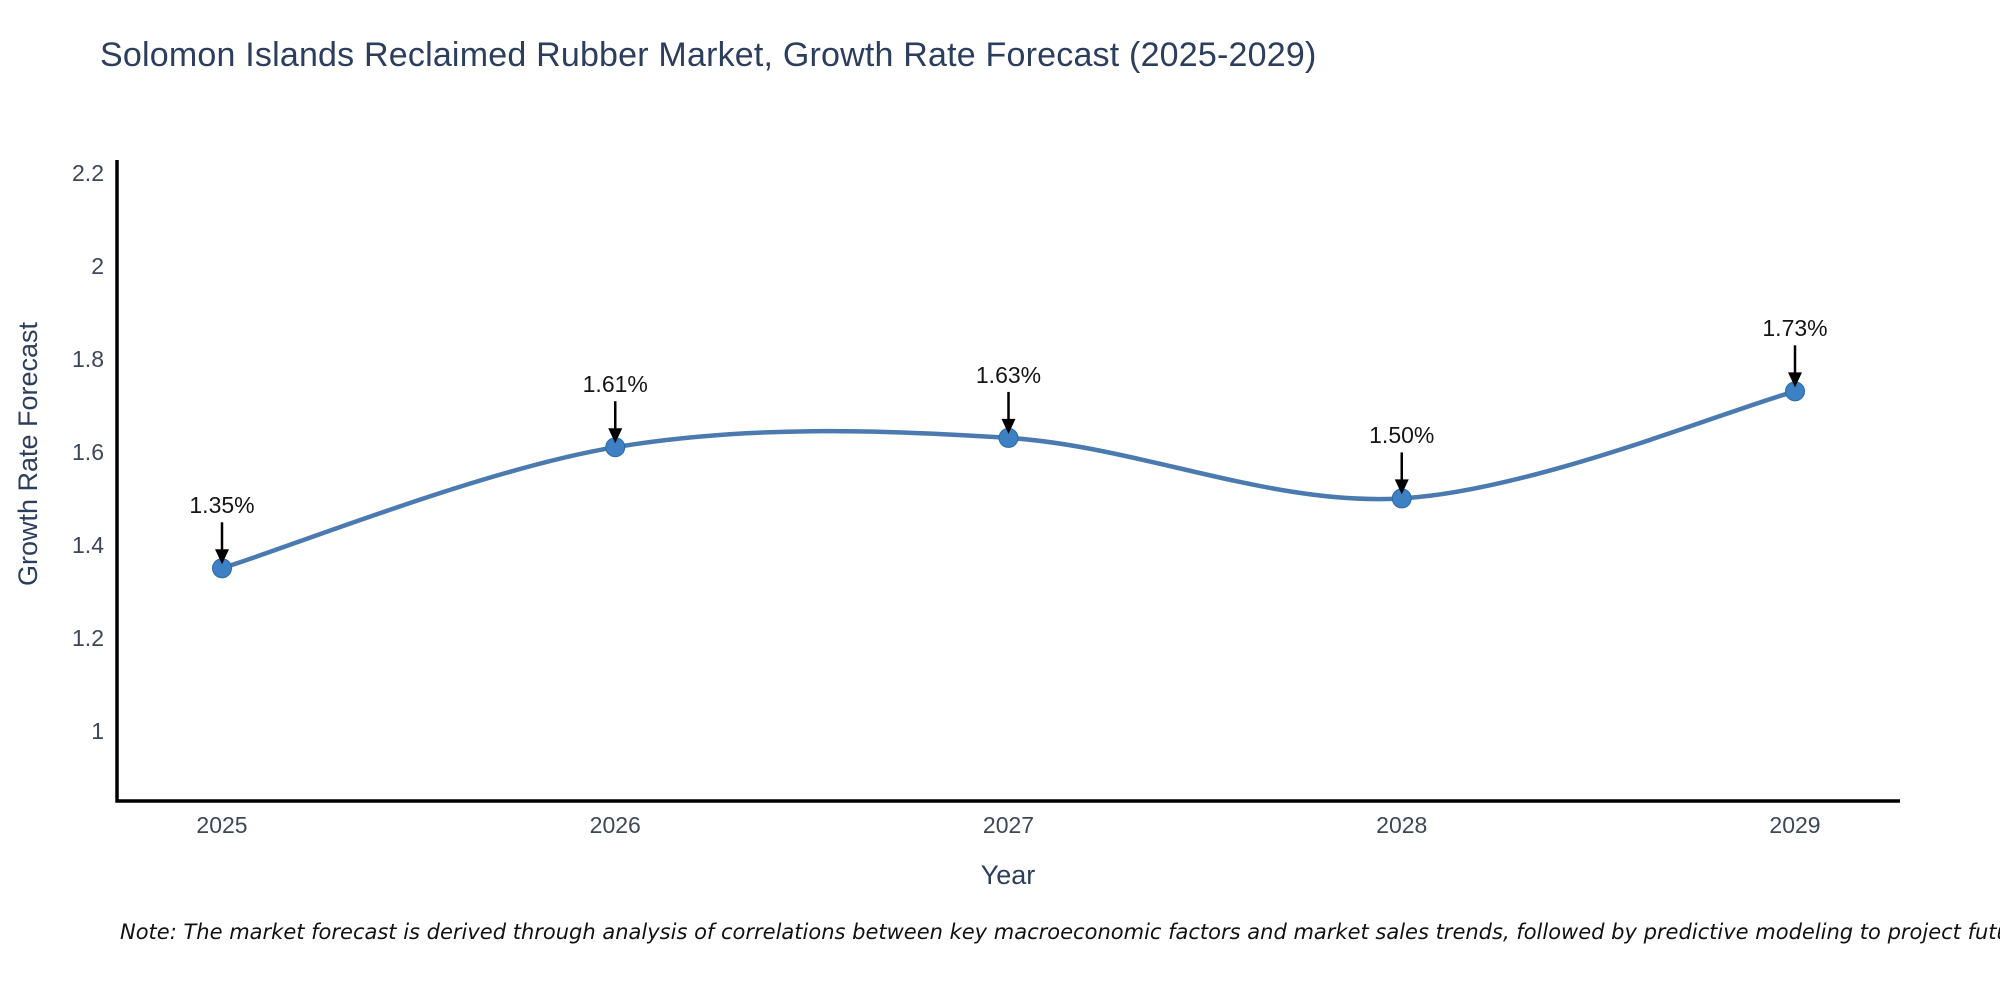  Describe the element at coordinates (1008, 875) in the screenshot. I see `x-axis-title: Year` at that location.